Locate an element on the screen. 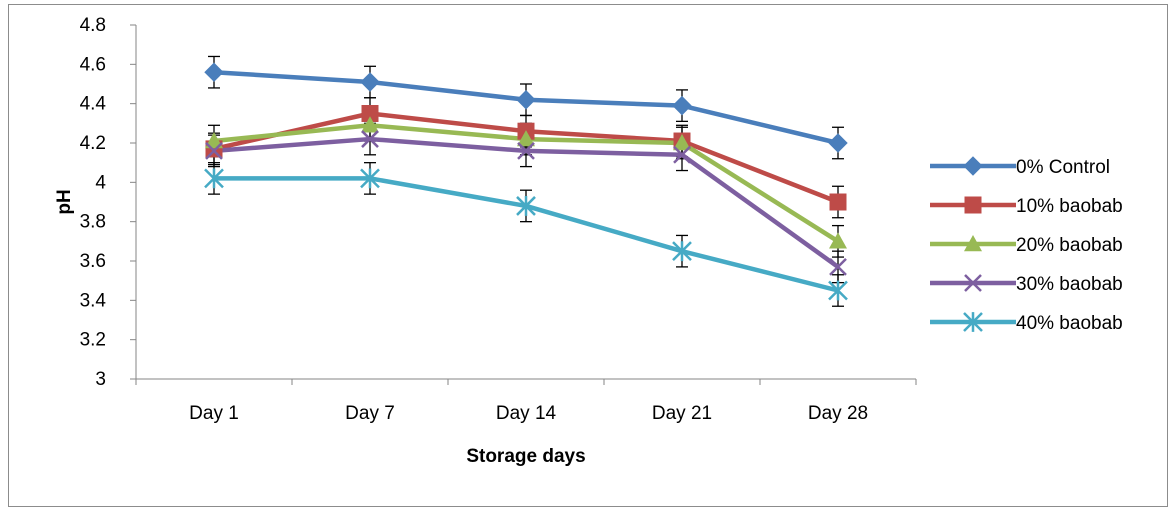 This screenshot has height=508, width=1169. y-tick-label: 4.8 is located at coordinates (93, 25).